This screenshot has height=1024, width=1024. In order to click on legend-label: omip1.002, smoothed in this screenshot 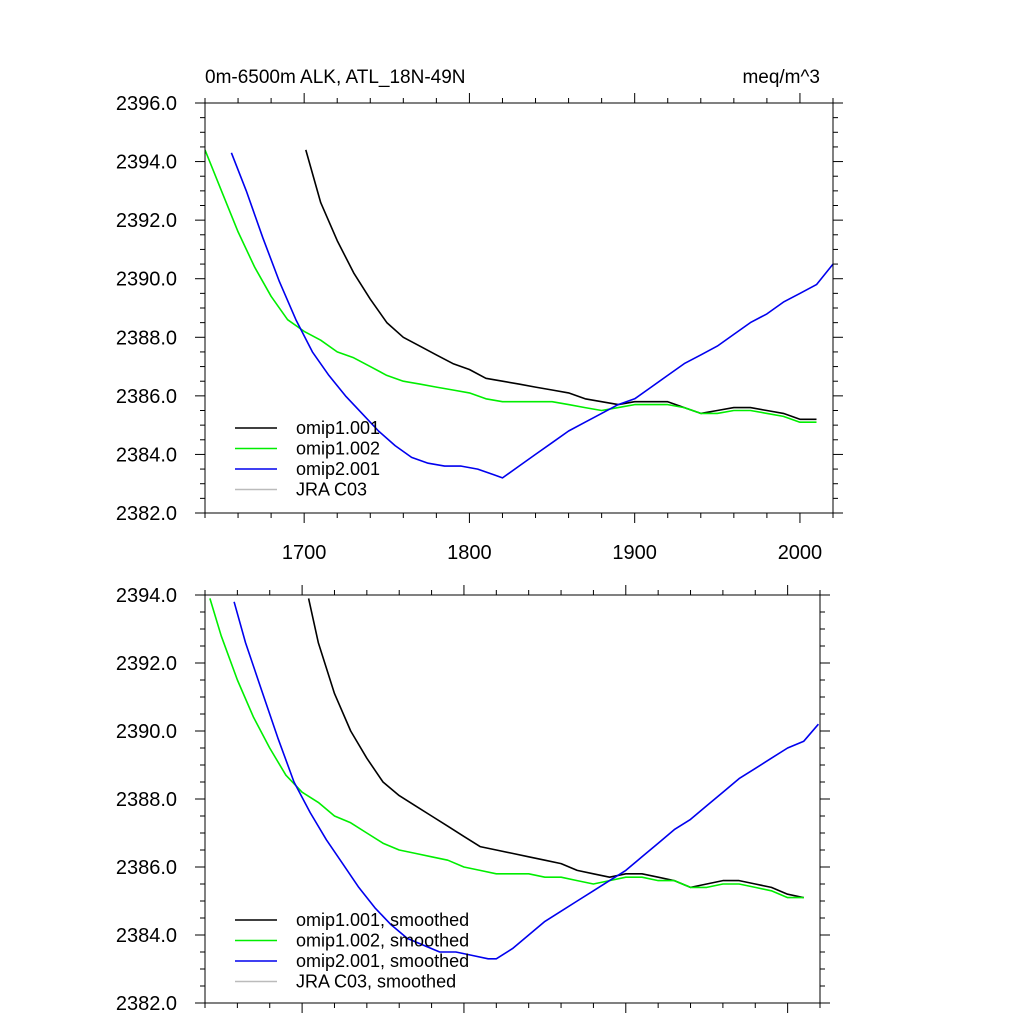, I will do `click(382, 941)`.